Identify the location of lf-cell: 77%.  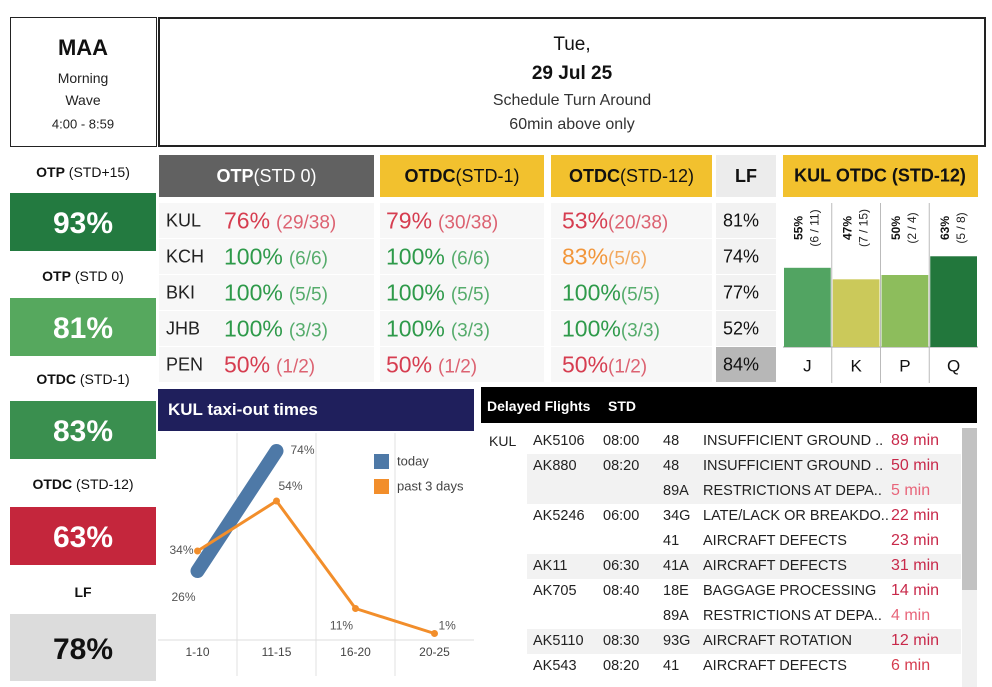
(746, 292).